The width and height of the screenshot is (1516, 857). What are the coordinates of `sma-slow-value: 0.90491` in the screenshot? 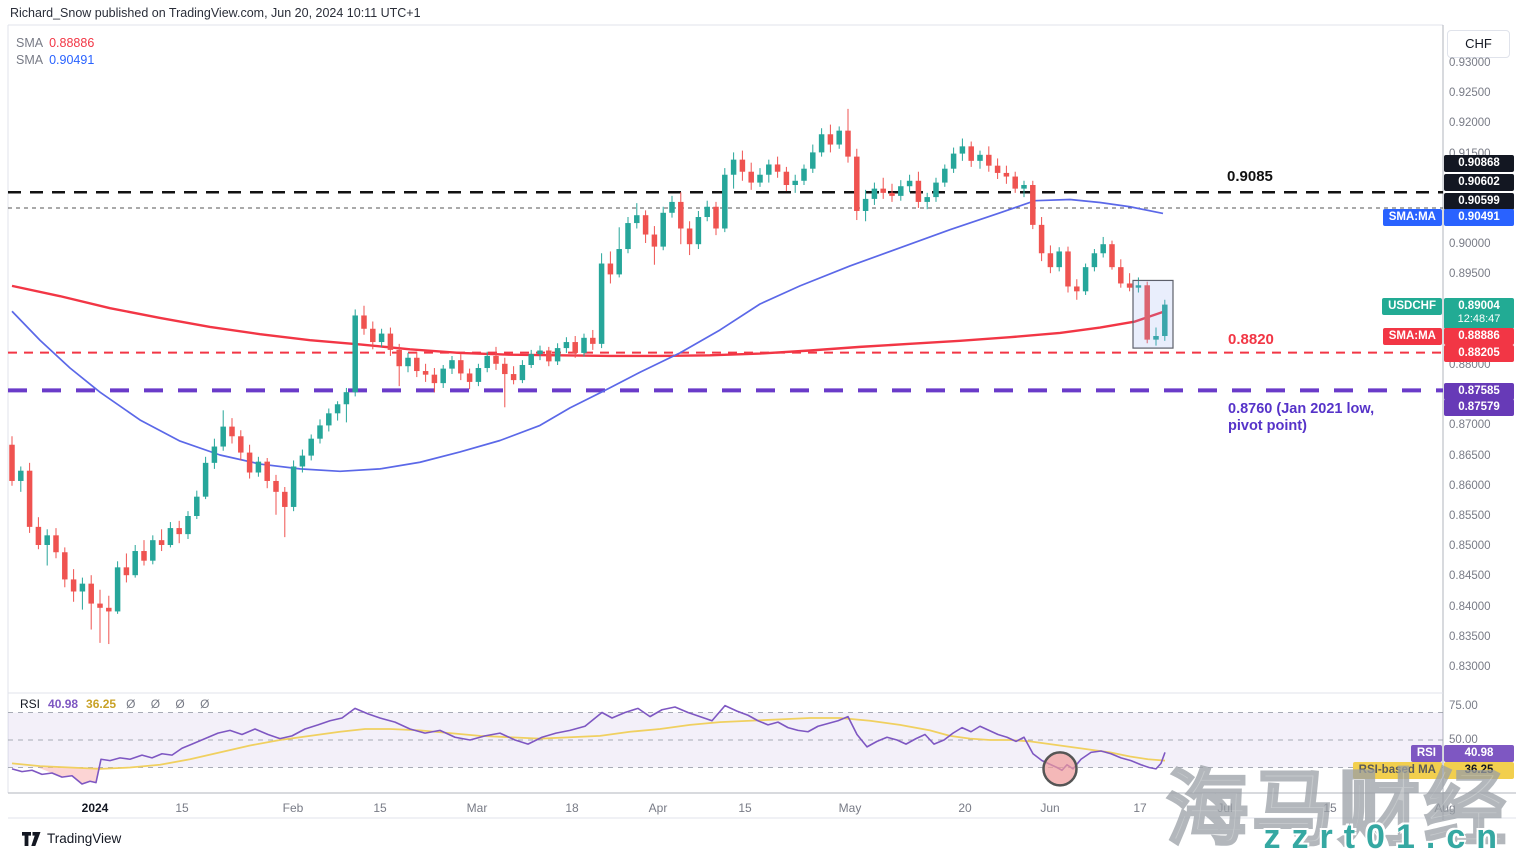 It's located at (72, 60).